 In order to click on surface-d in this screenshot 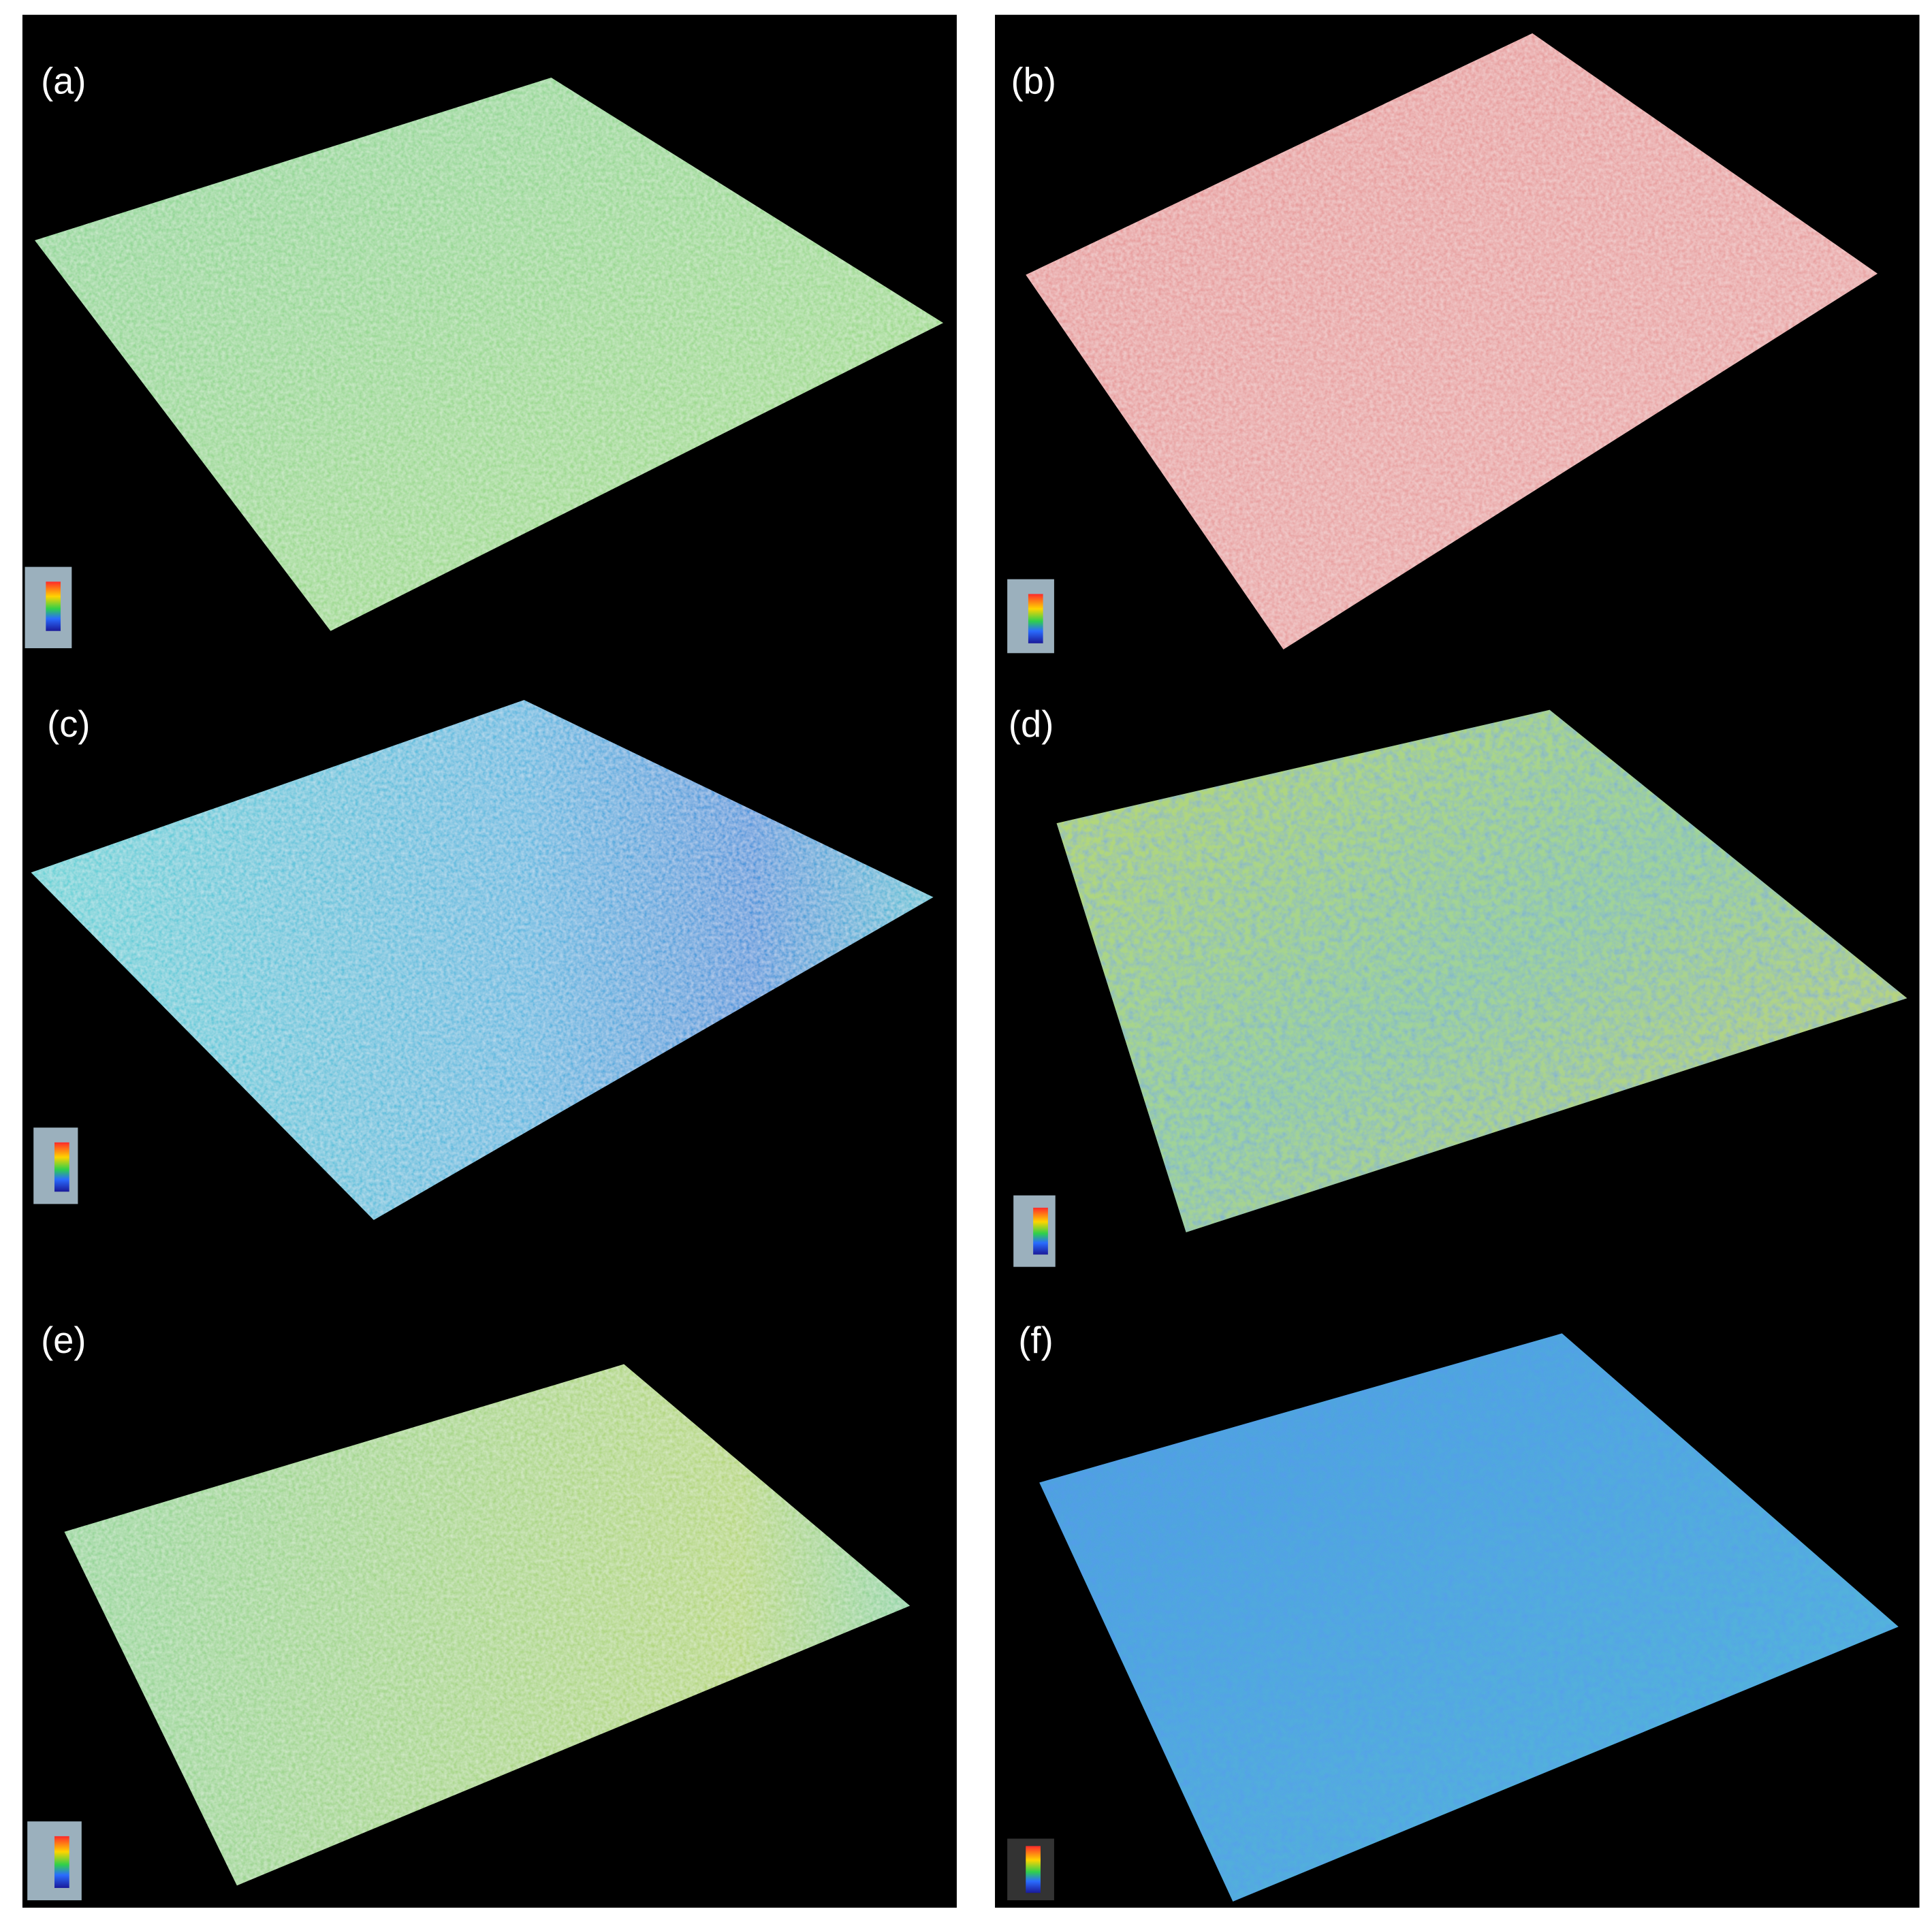, I will do `click(1481, 971)`.